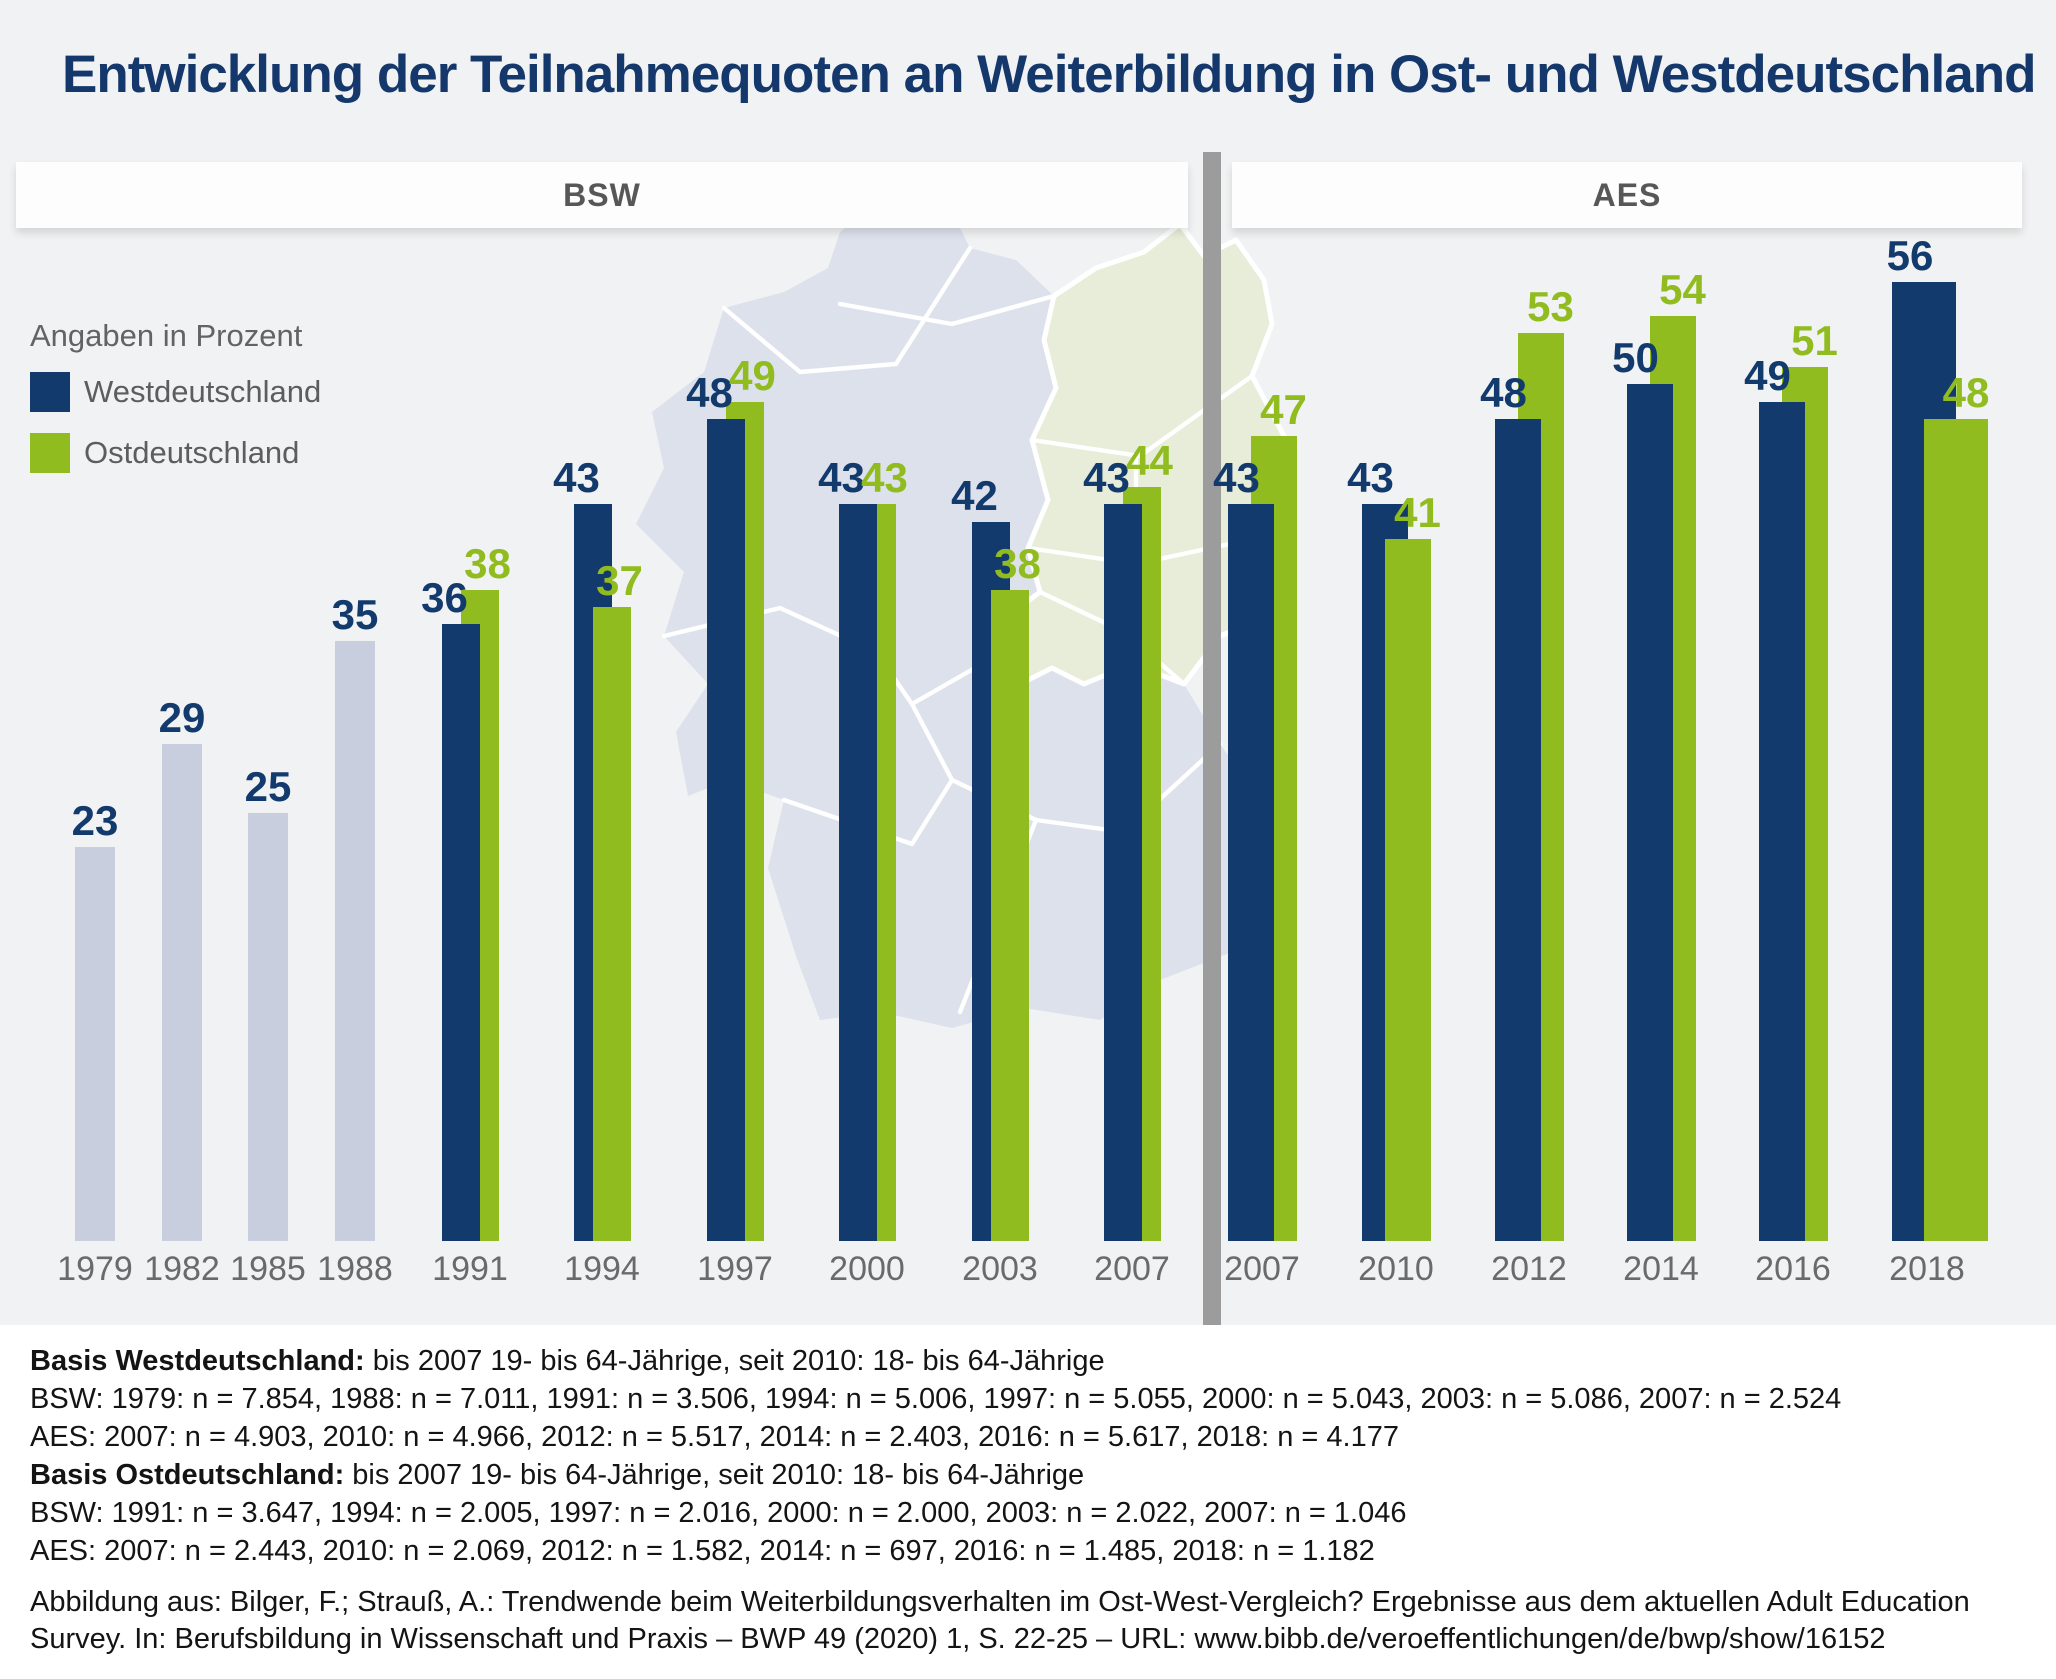  What do you see at coordinates (1966, 392) in the screenshot?
I see `value-label-east-AES-2018: 48` at bounding box center [1966, 392].